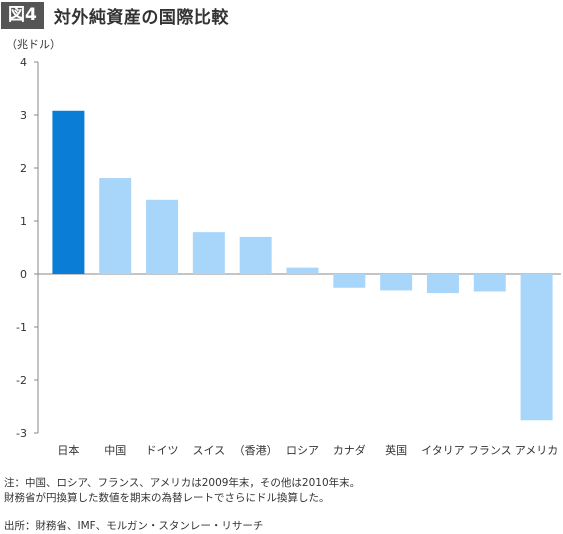 The height and width of the screenshot is (534, 563). Describe the element at coordinates (22, 15) in the screenshot. I see `figure-label: 図4` at that location.